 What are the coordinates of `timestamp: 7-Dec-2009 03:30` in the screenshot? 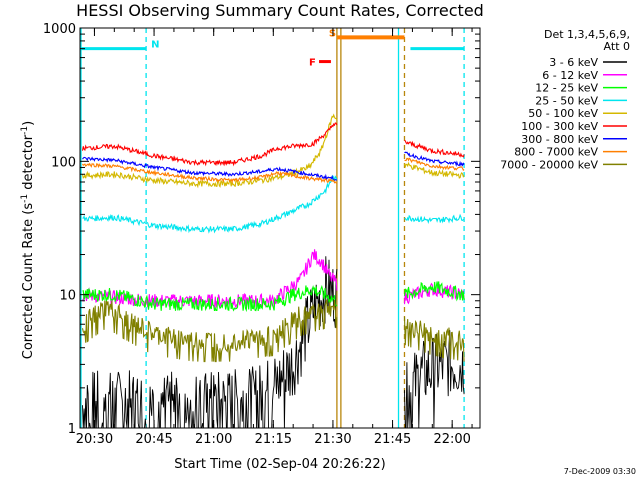 It's located at (600, 471).